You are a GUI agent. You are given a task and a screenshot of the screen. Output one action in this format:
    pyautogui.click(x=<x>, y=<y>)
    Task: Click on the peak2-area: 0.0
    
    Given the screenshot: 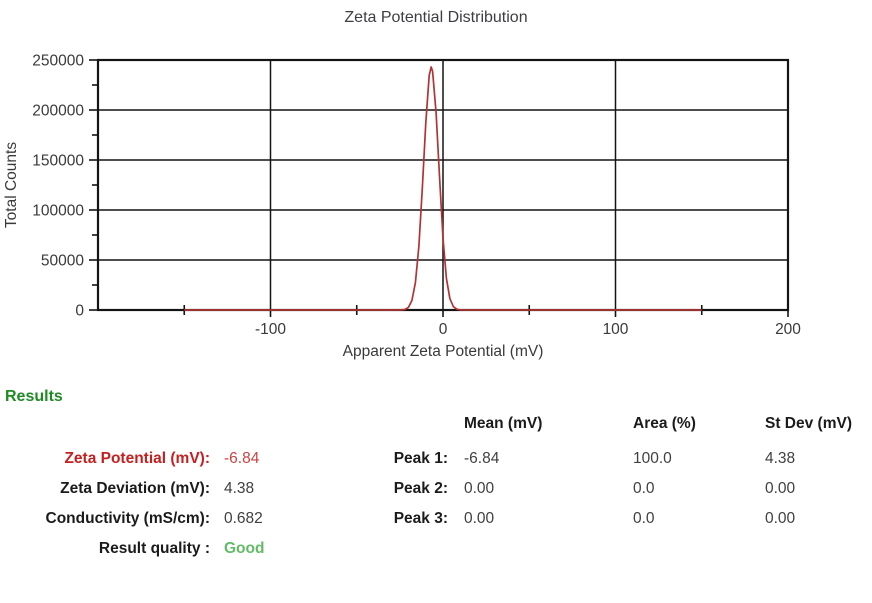 What is the action you would take?
    pyautogui.click(x=644, y=488)
    